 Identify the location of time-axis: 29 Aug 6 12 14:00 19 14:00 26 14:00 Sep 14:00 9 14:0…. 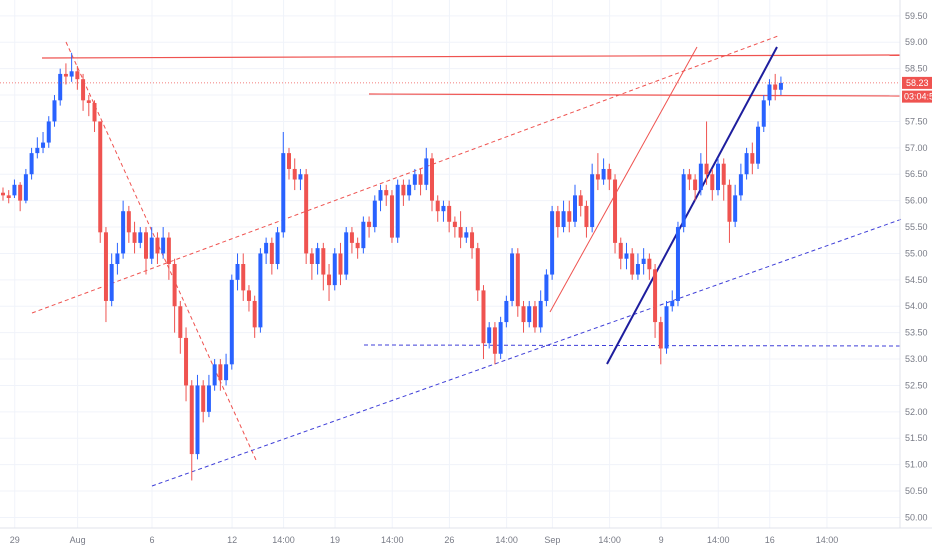
(466, 536).